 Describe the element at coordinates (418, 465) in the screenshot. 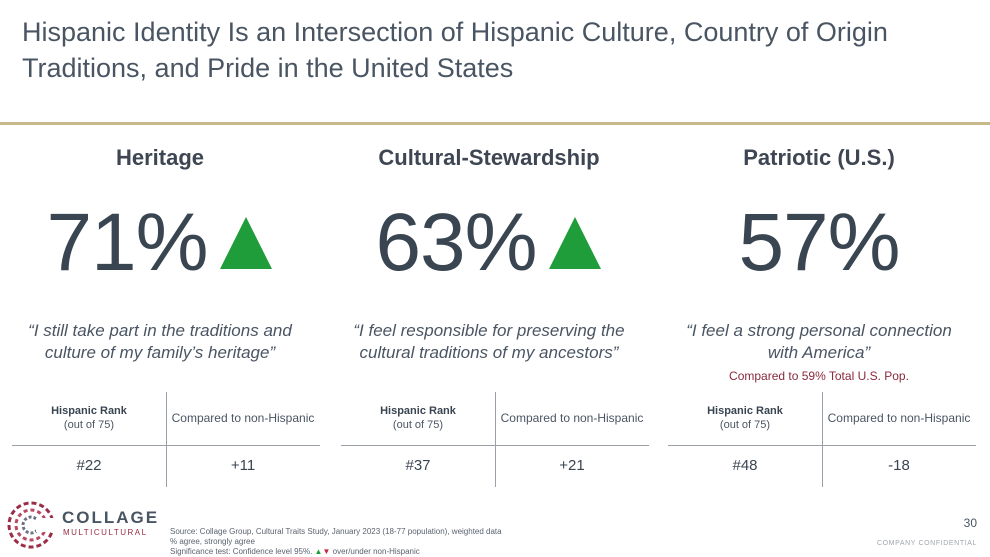

I see `rank-value: #37` at that location.